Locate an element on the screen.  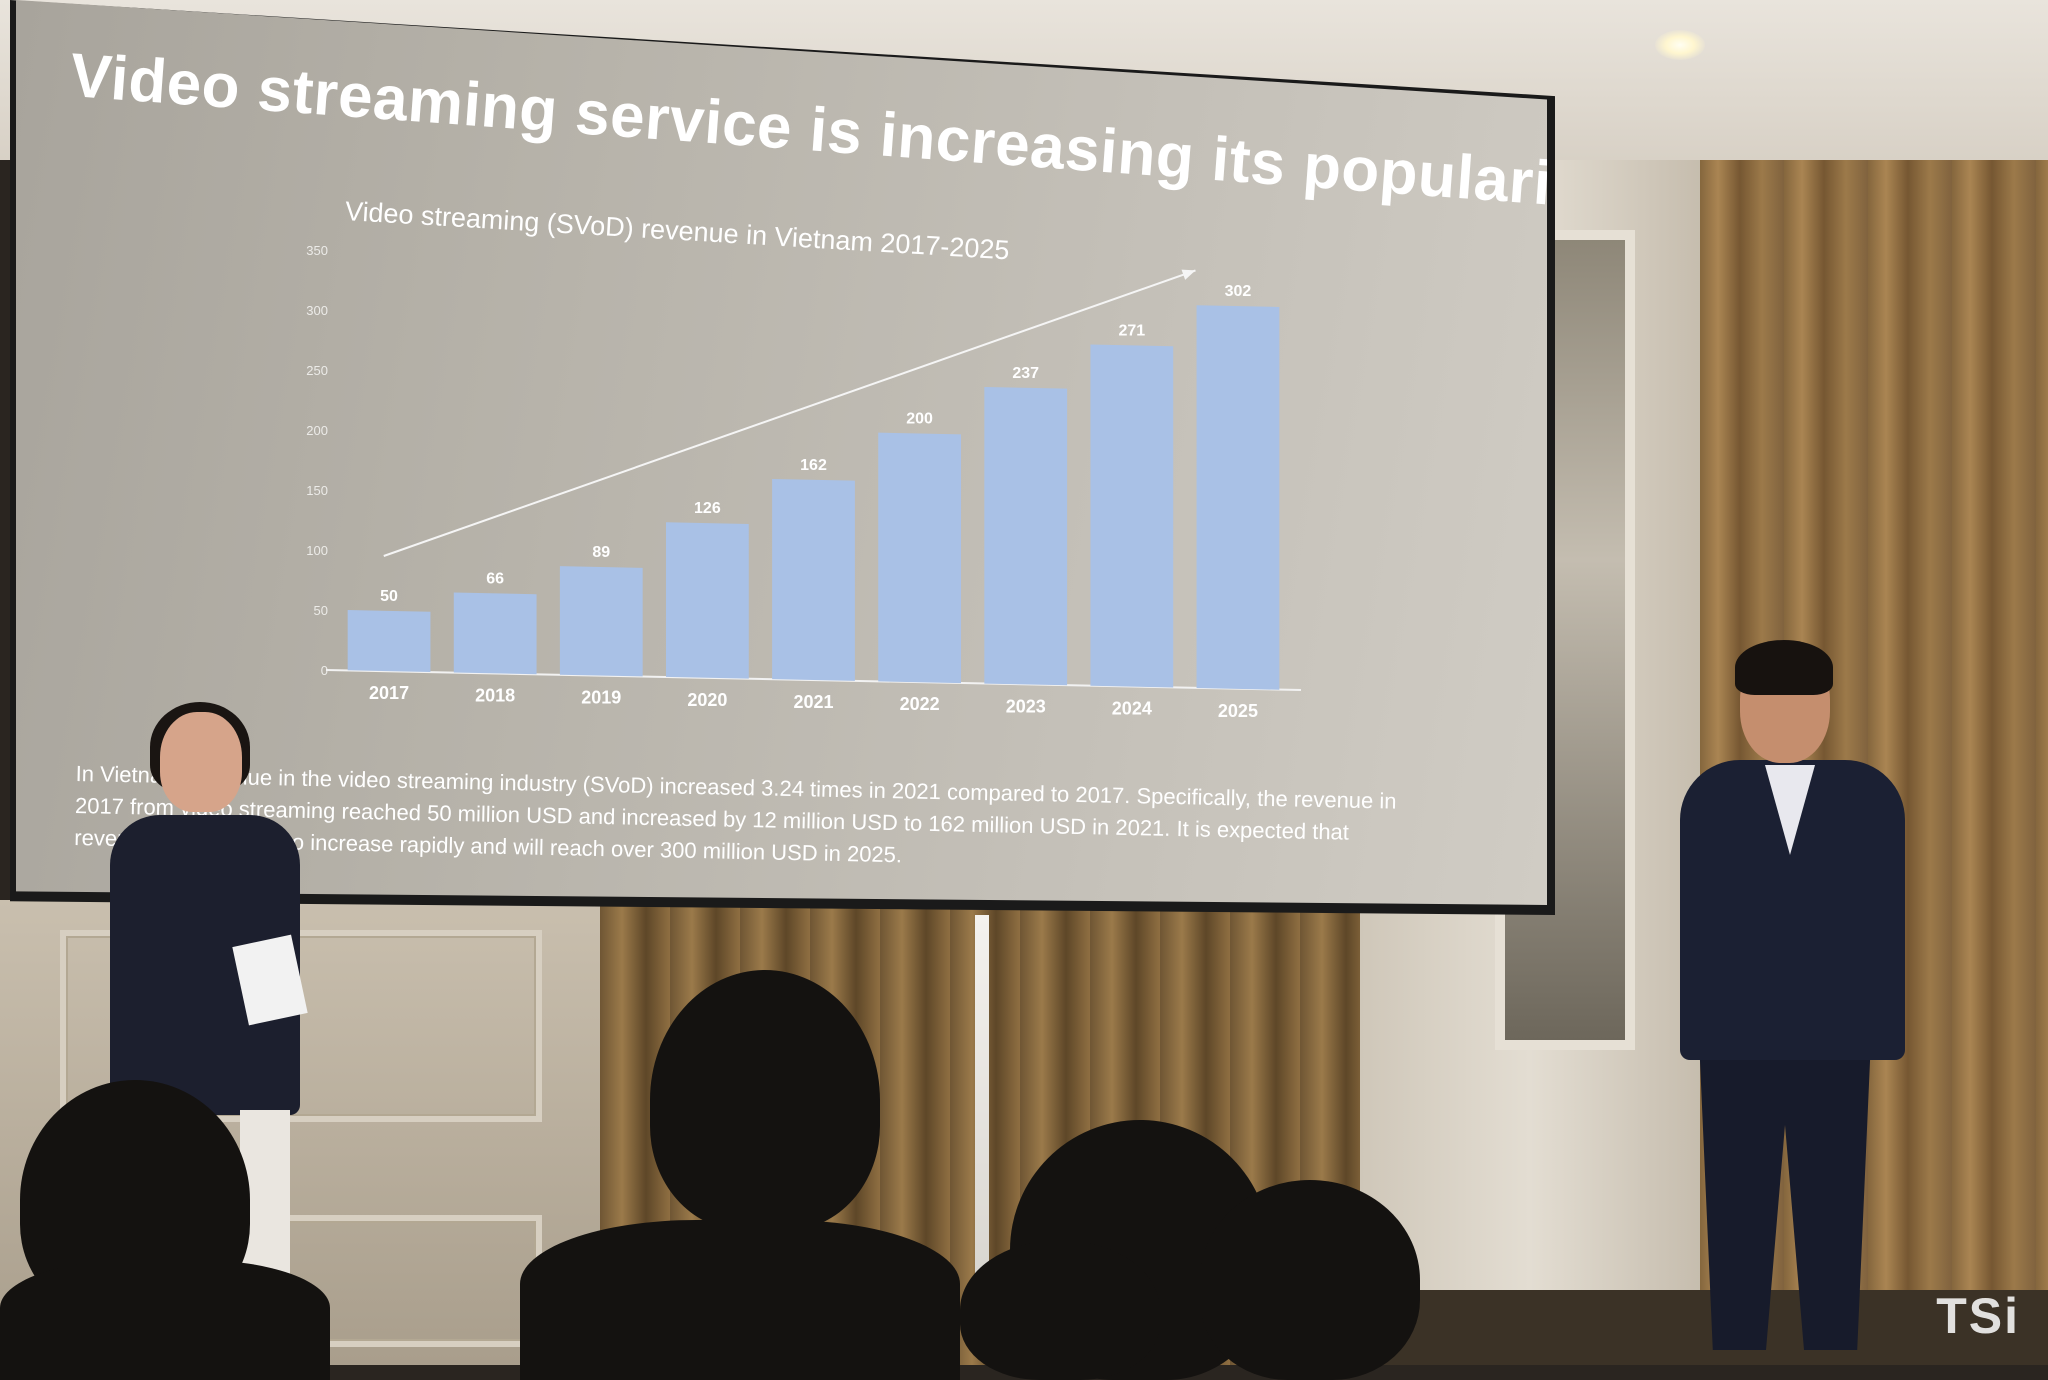
y-tick-label: 100 is located at coordinates (317, 550).